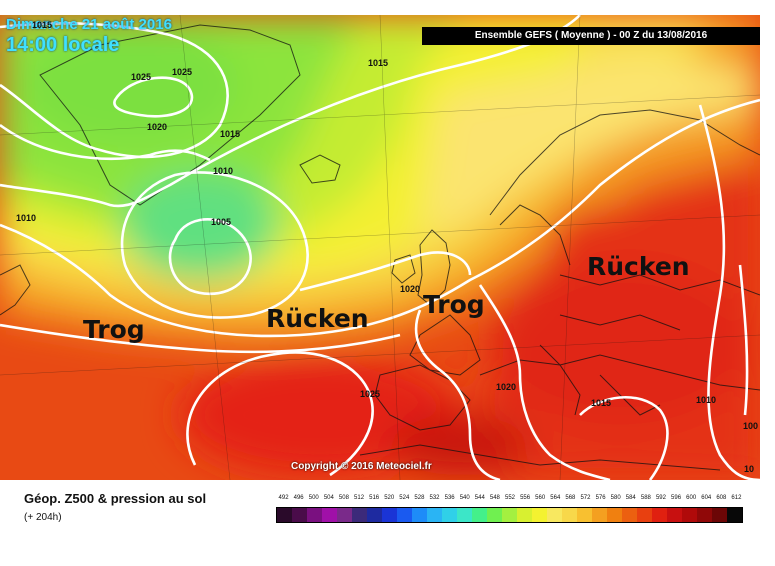 The image size is (775, 566). What do you see at coordinates (494, 498) in the screenshot?
I see `legend-tick-label: 548` at bounding box center [494, 498].